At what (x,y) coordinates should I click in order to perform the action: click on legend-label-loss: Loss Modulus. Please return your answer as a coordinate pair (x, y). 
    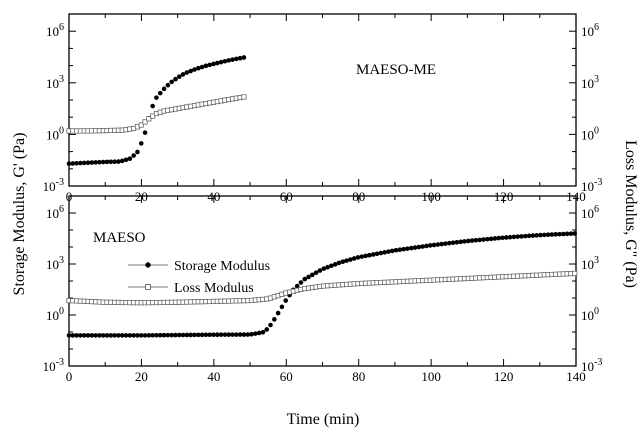
    Looking at the image, I should click on (214, 288).